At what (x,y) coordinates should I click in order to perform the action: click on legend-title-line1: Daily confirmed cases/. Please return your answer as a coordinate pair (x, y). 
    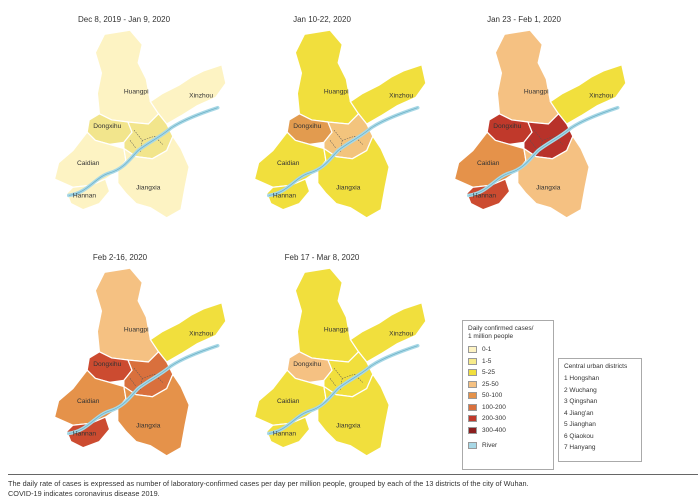
    Looking at the image, I should click on (501, 328).